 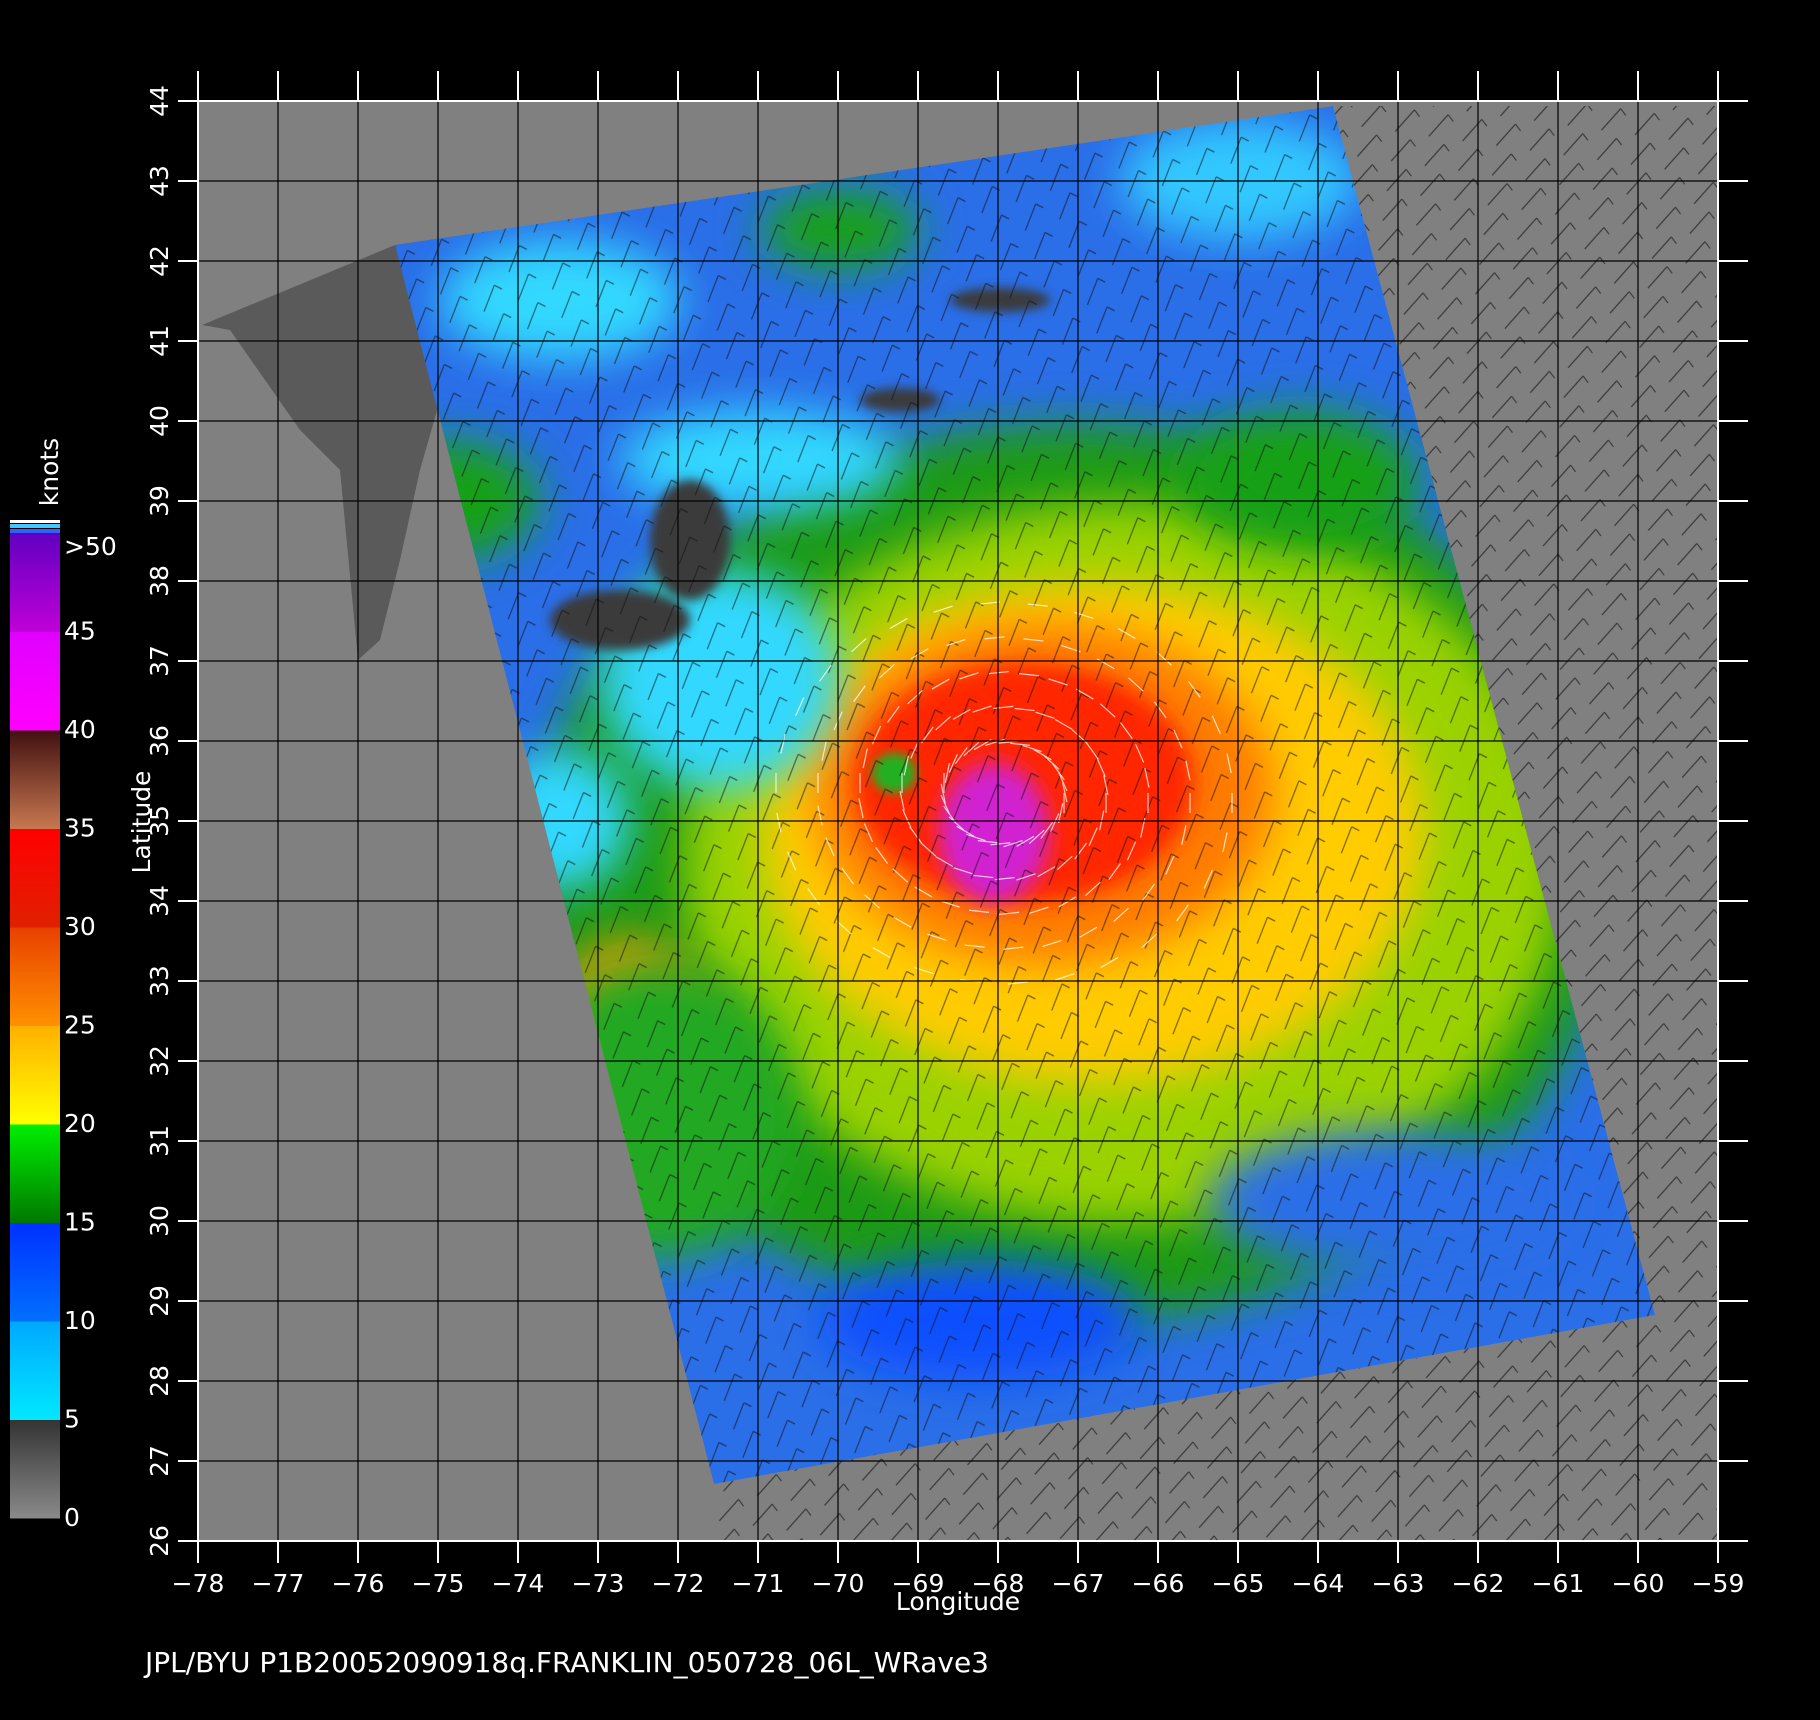 What do you see at coordinates (598, 1583) in the screenshot?
I see `longitude-tick-label: −73` at bounding box center [598, 1583].